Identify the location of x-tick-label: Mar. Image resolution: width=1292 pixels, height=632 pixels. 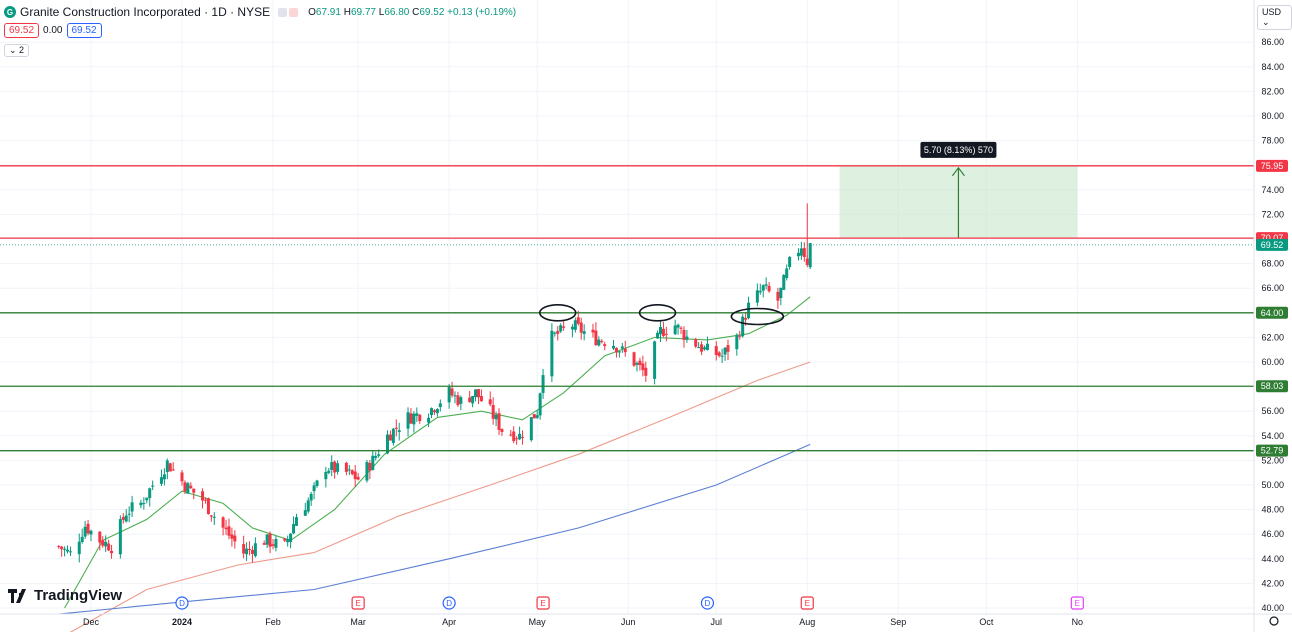
(358, 622).